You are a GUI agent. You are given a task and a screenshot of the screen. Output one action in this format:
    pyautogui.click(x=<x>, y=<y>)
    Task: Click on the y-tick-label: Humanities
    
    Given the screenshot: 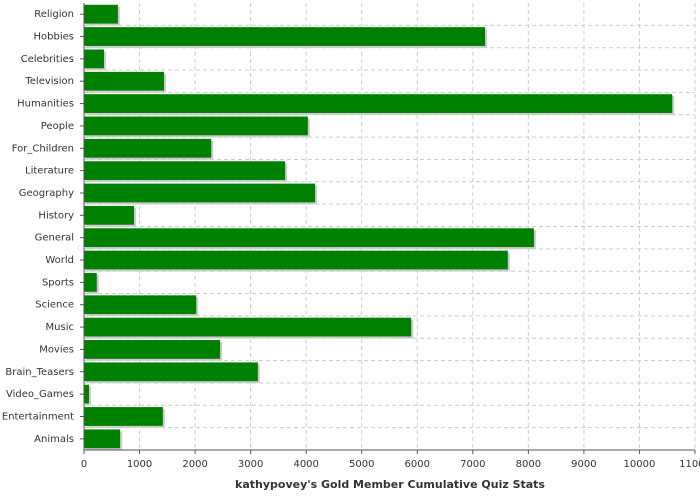 What is the action you would take?
    pyautogui.click(x=45, y=104)
    